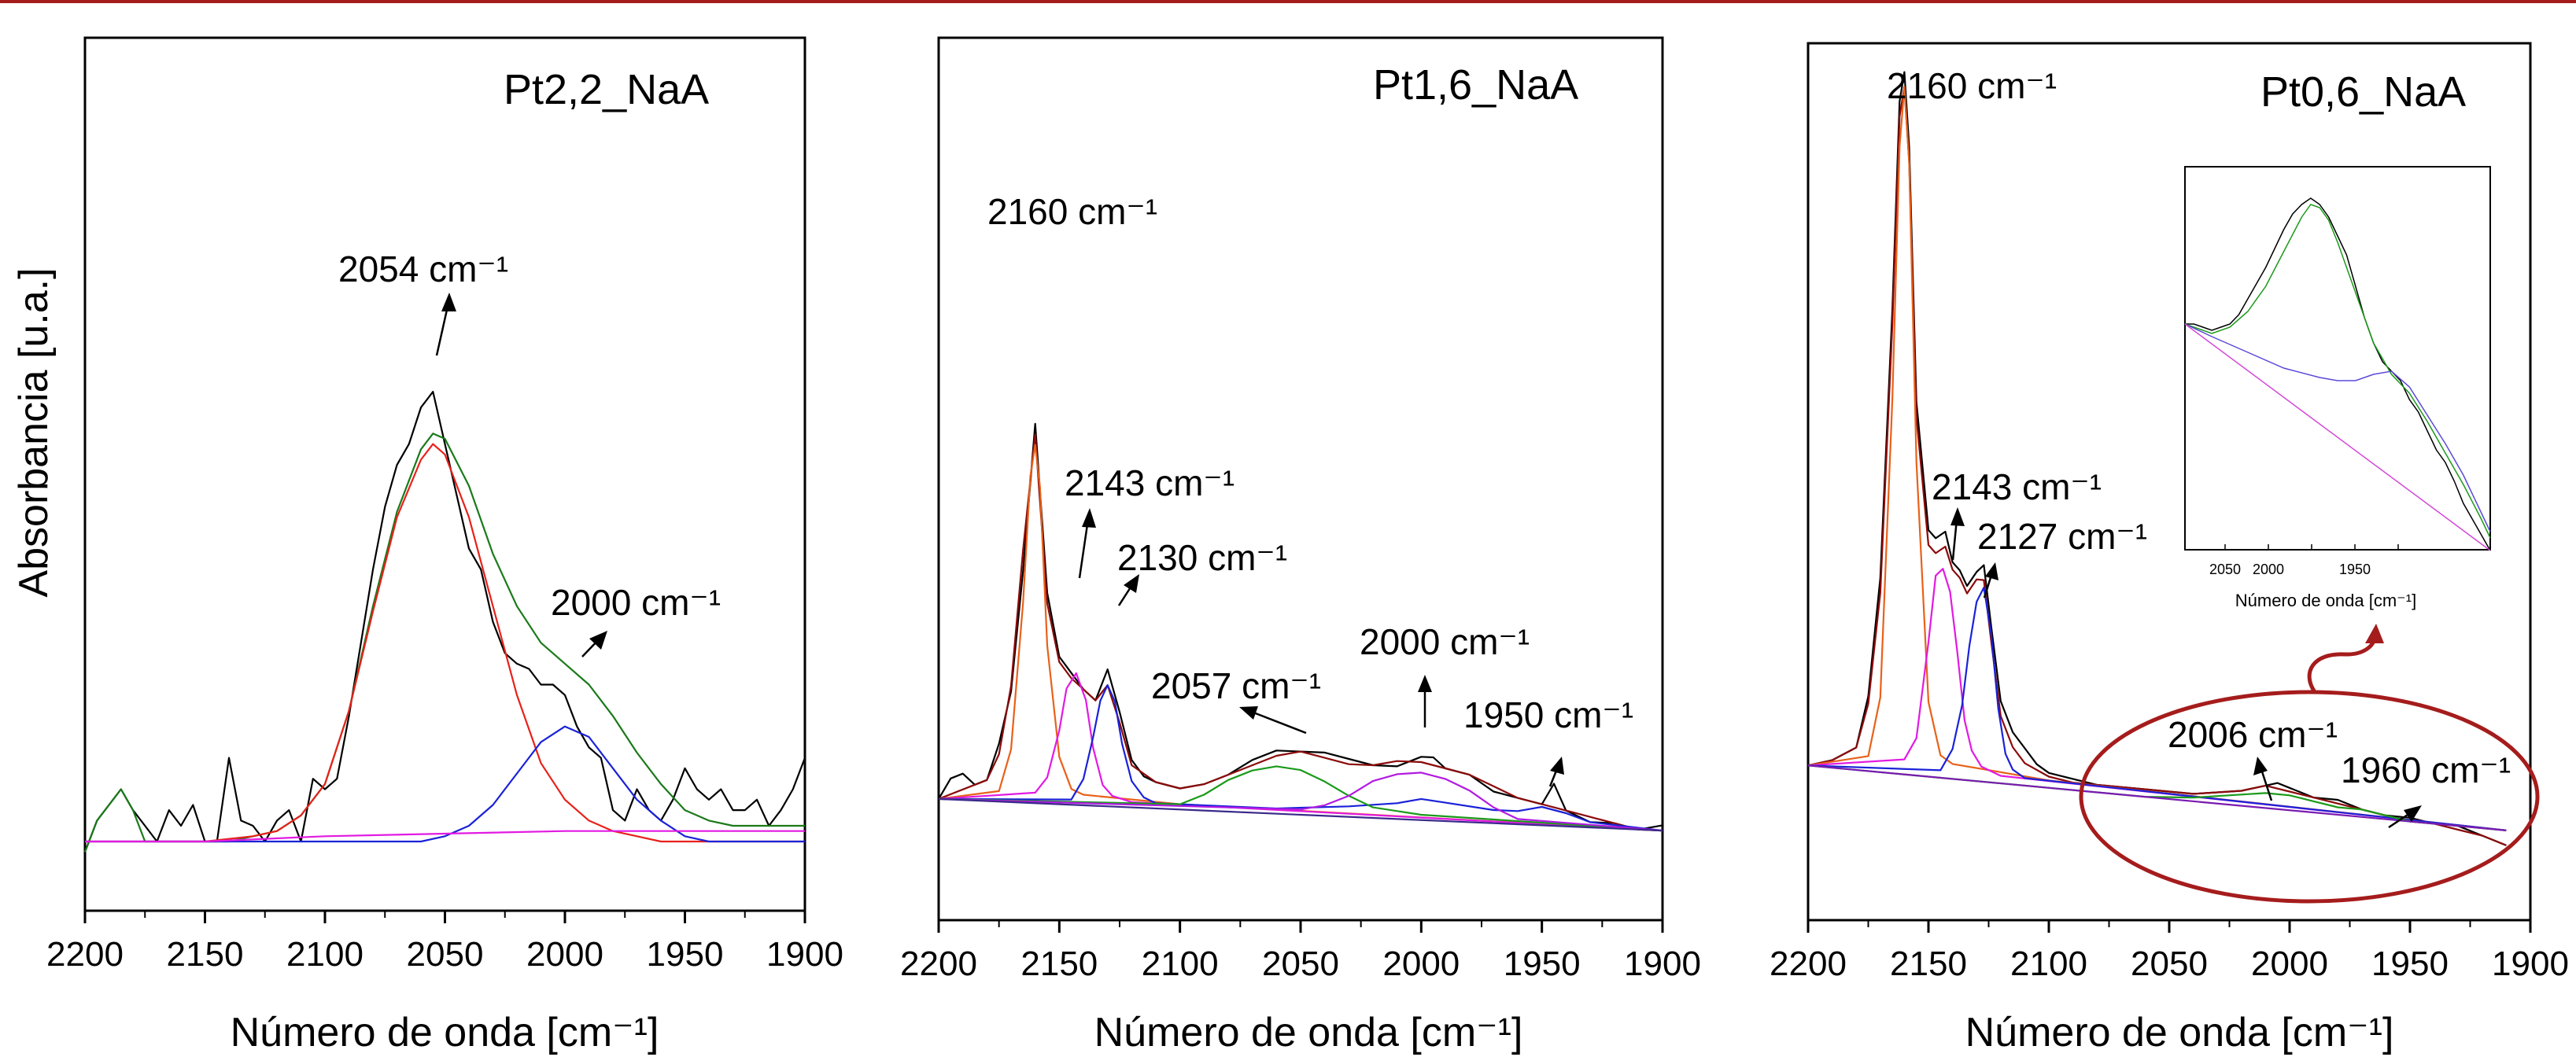 The height and width of the screenshot is (1057, 2576). What do you see at coordinates (2253, 735) in the screenshot?
I see `peak-label-2006: 2006 cm⁻¹` at bounding box center [2253, 735].